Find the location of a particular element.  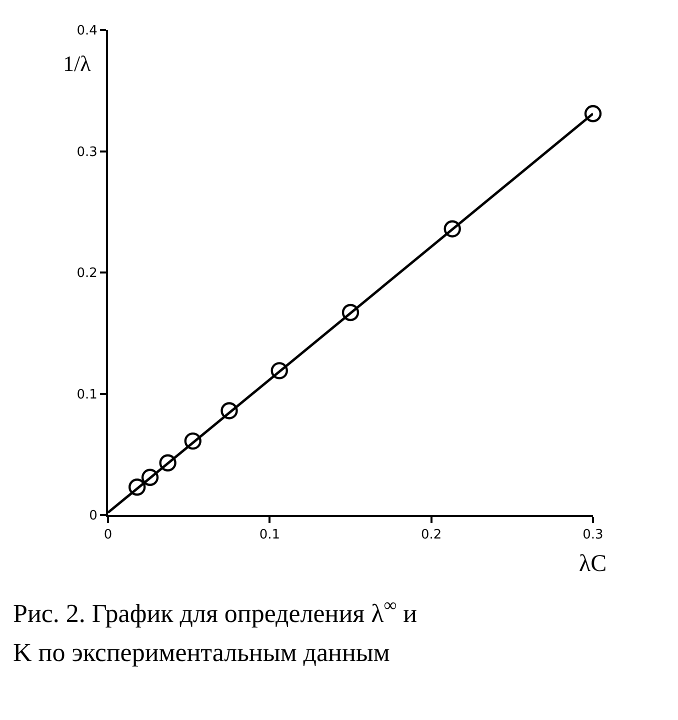

y-axis-title: 1/λ is located at coordinates (77, 63).